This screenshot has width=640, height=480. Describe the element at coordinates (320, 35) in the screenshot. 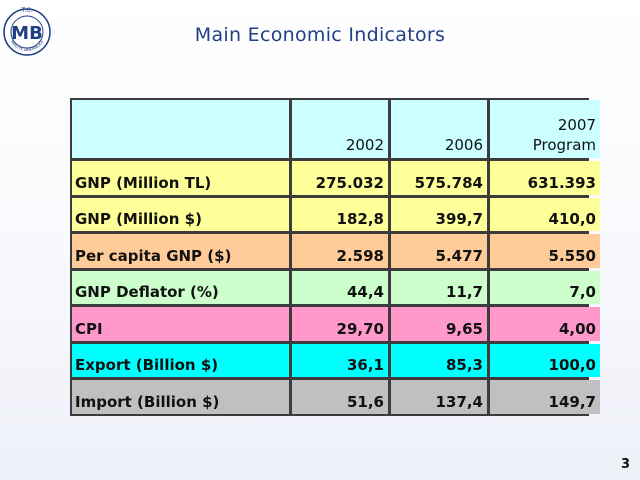

I see `page-title: Main Economic Indicators` at that location.